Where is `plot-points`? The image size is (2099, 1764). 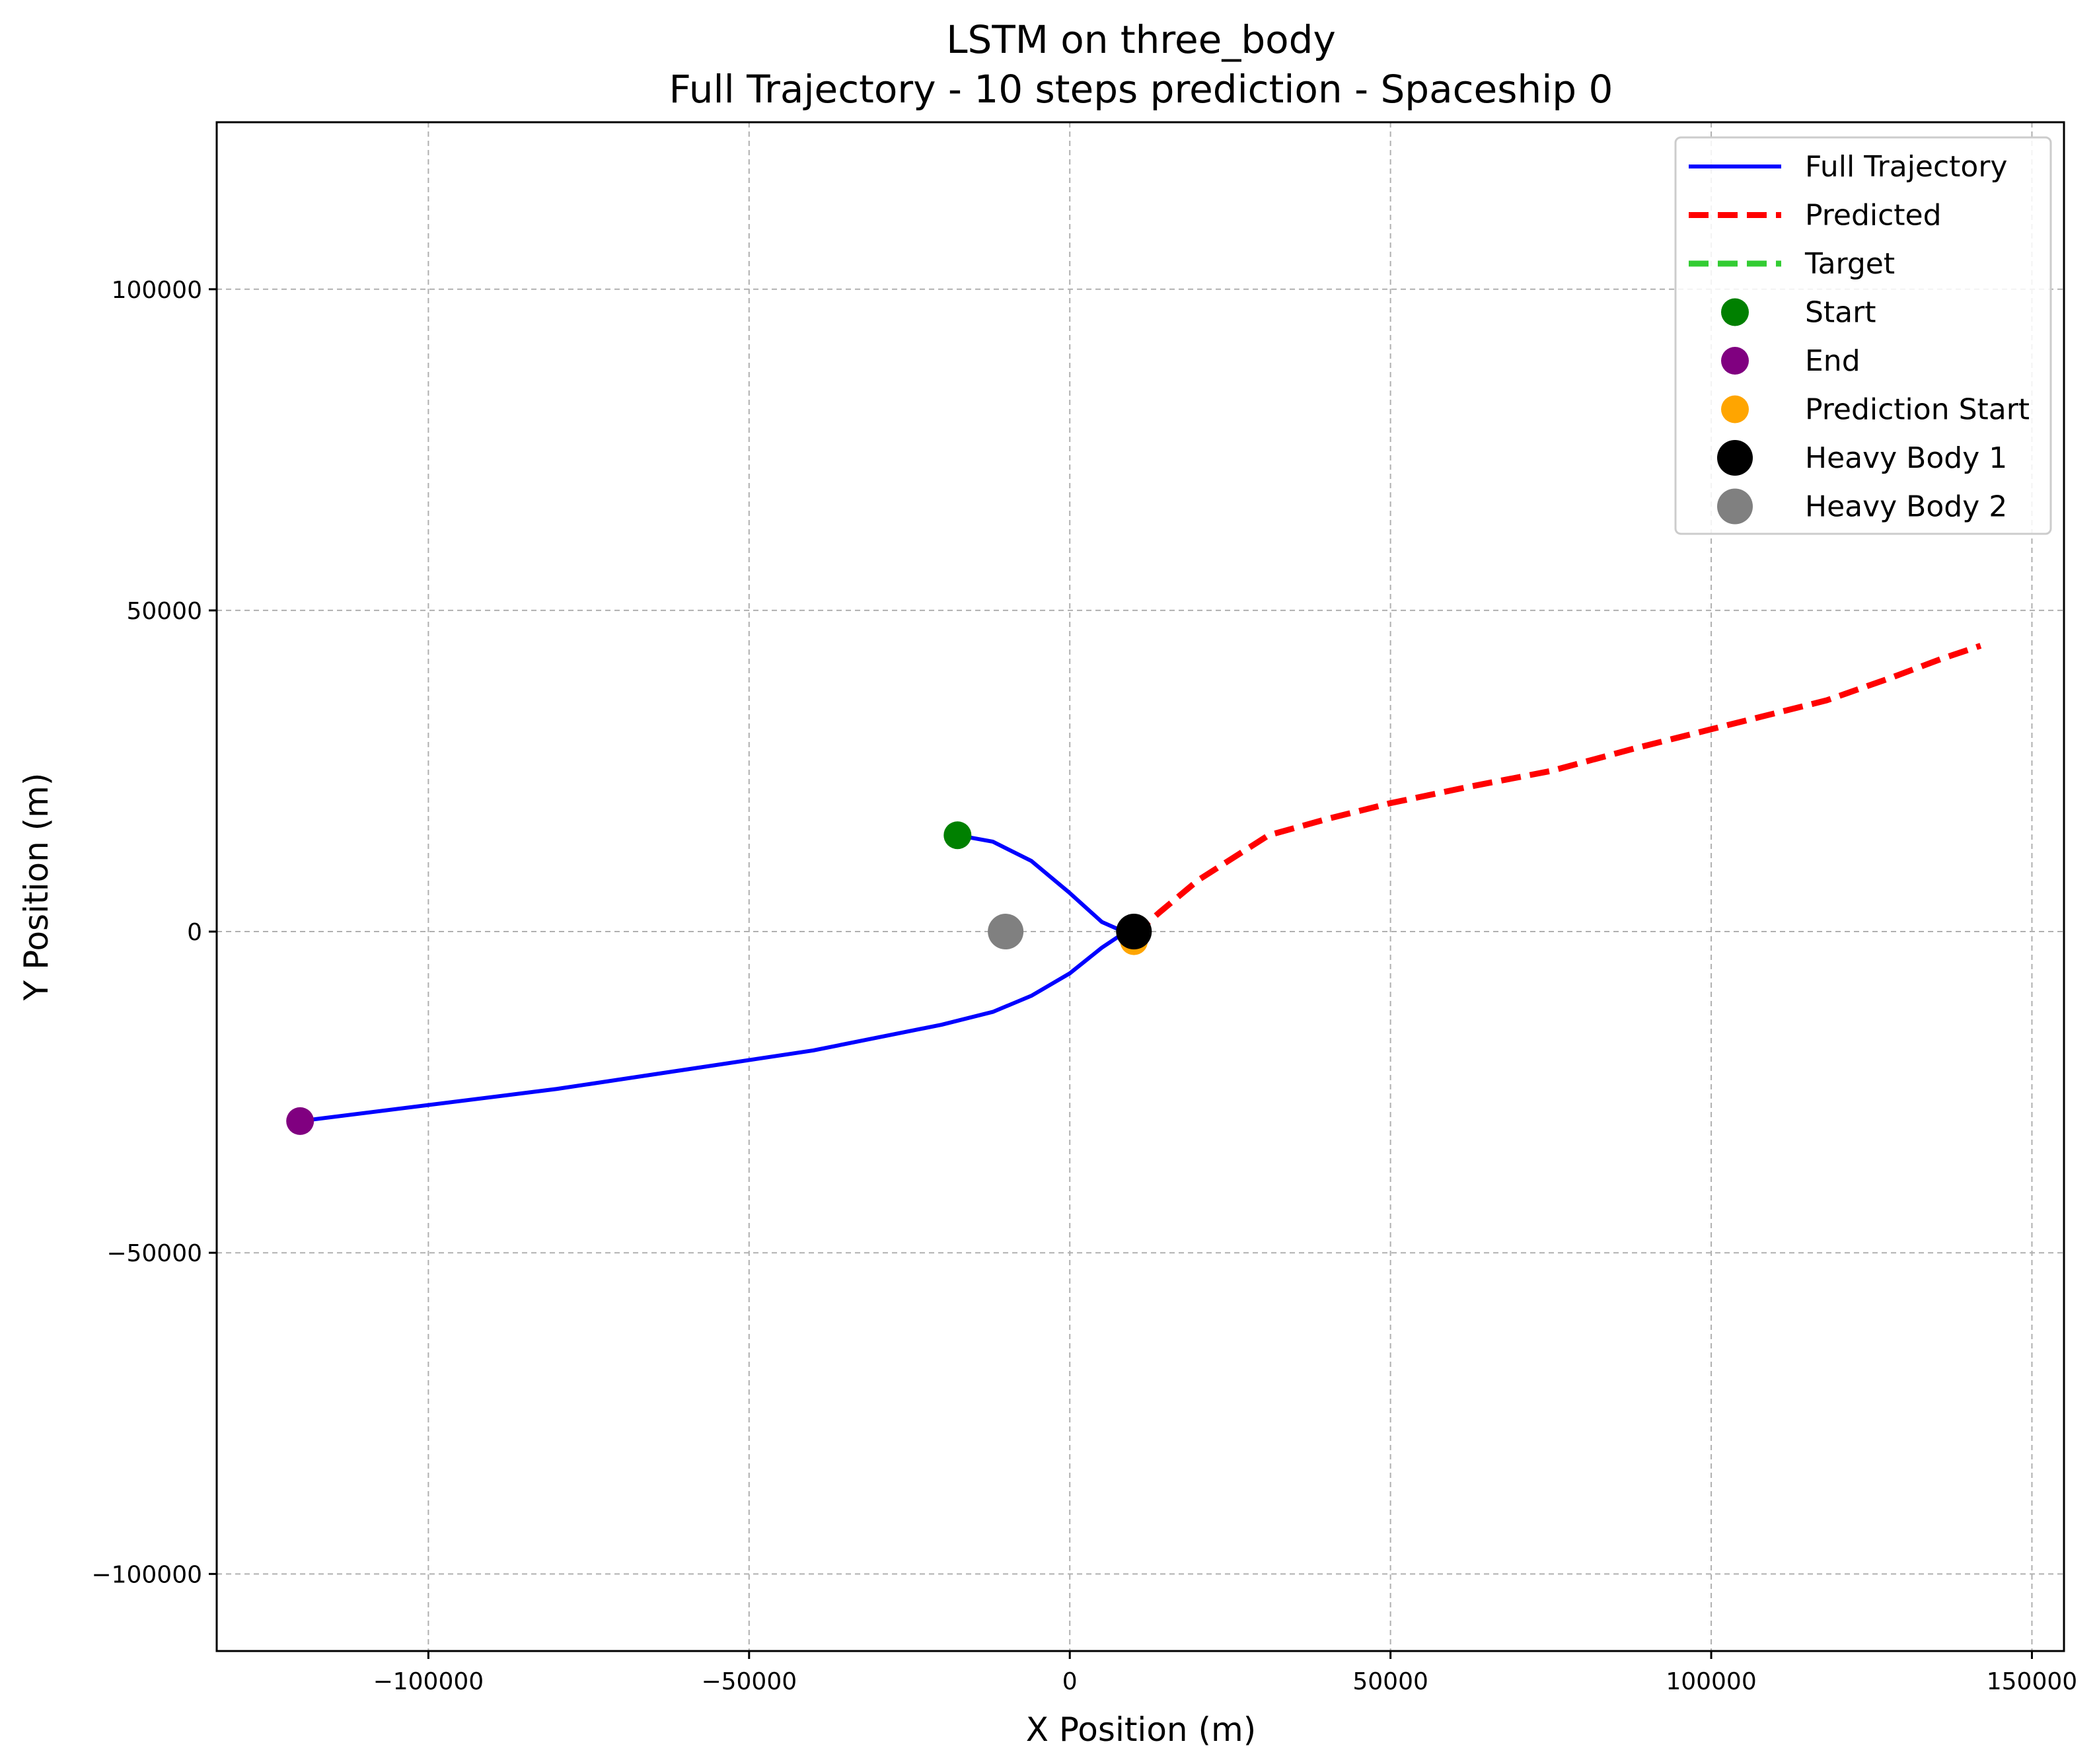
plot-points is located at coordinates (719, 978).